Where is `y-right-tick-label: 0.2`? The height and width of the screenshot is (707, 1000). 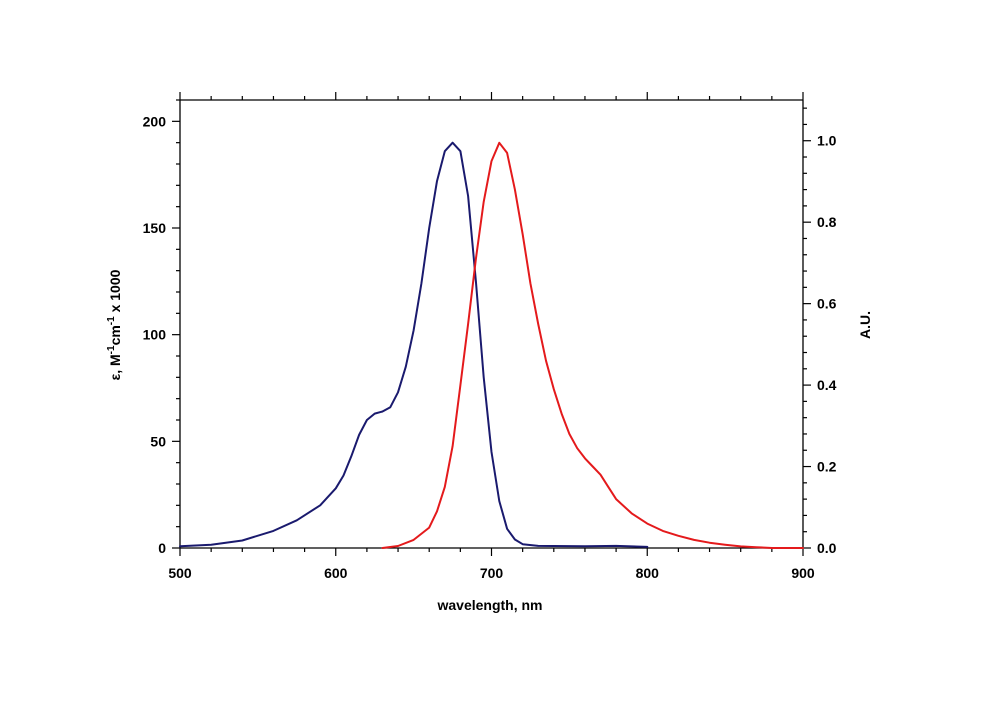 y-right-tick-label: 0.2 is located at coordinates (827, 467).